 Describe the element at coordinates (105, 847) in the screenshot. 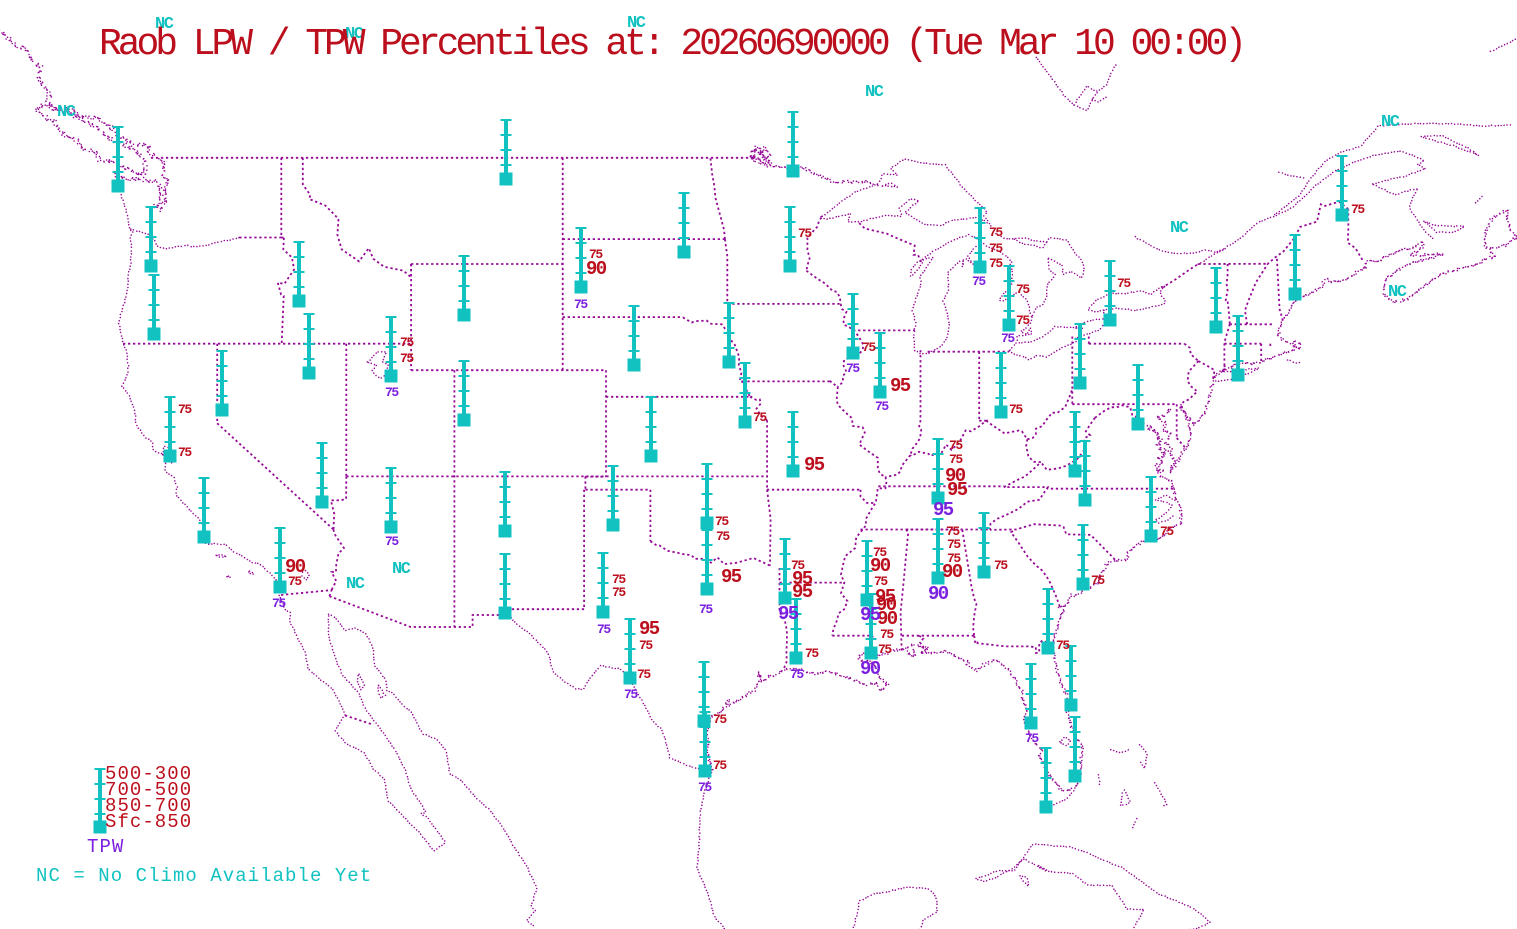

I see `svg-text: TPW` at that location.